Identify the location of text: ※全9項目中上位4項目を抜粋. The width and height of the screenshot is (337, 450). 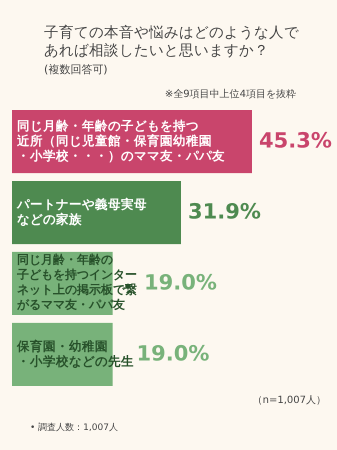
(230, 94).